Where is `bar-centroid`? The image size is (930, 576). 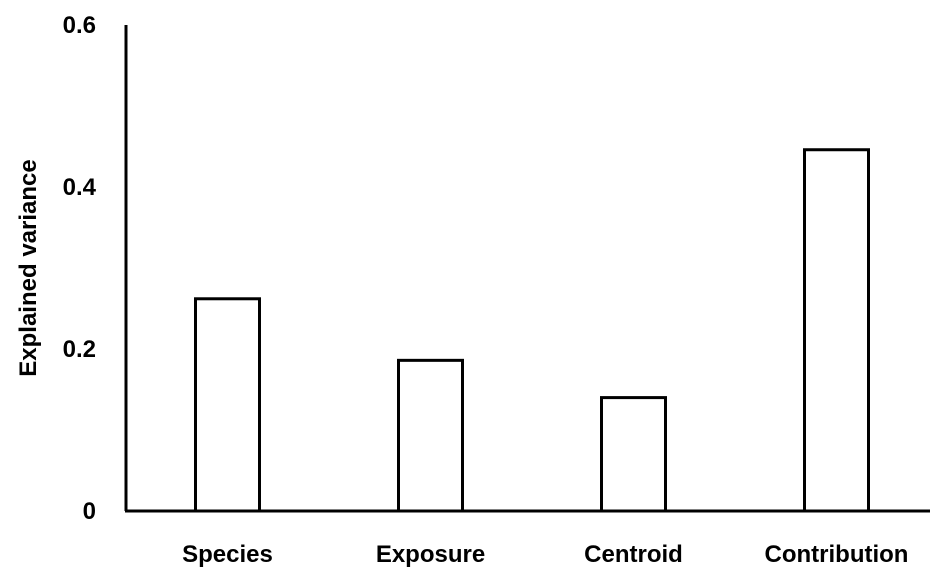 bar-centroid is located at coordinates (633, 454).